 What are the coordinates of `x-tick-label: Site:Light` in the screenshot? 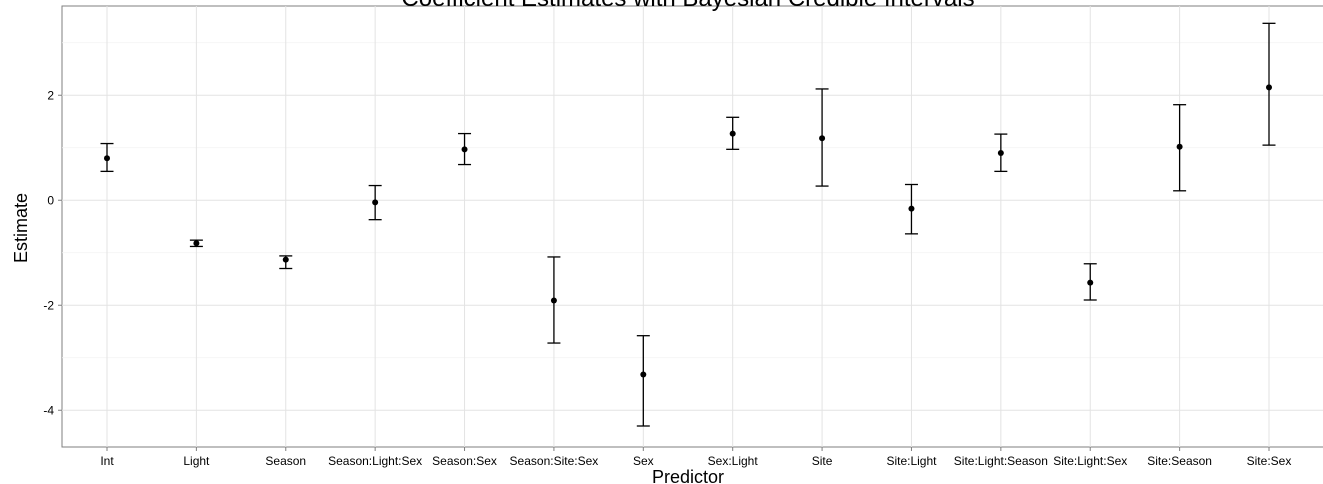 It's located at (911, 461).